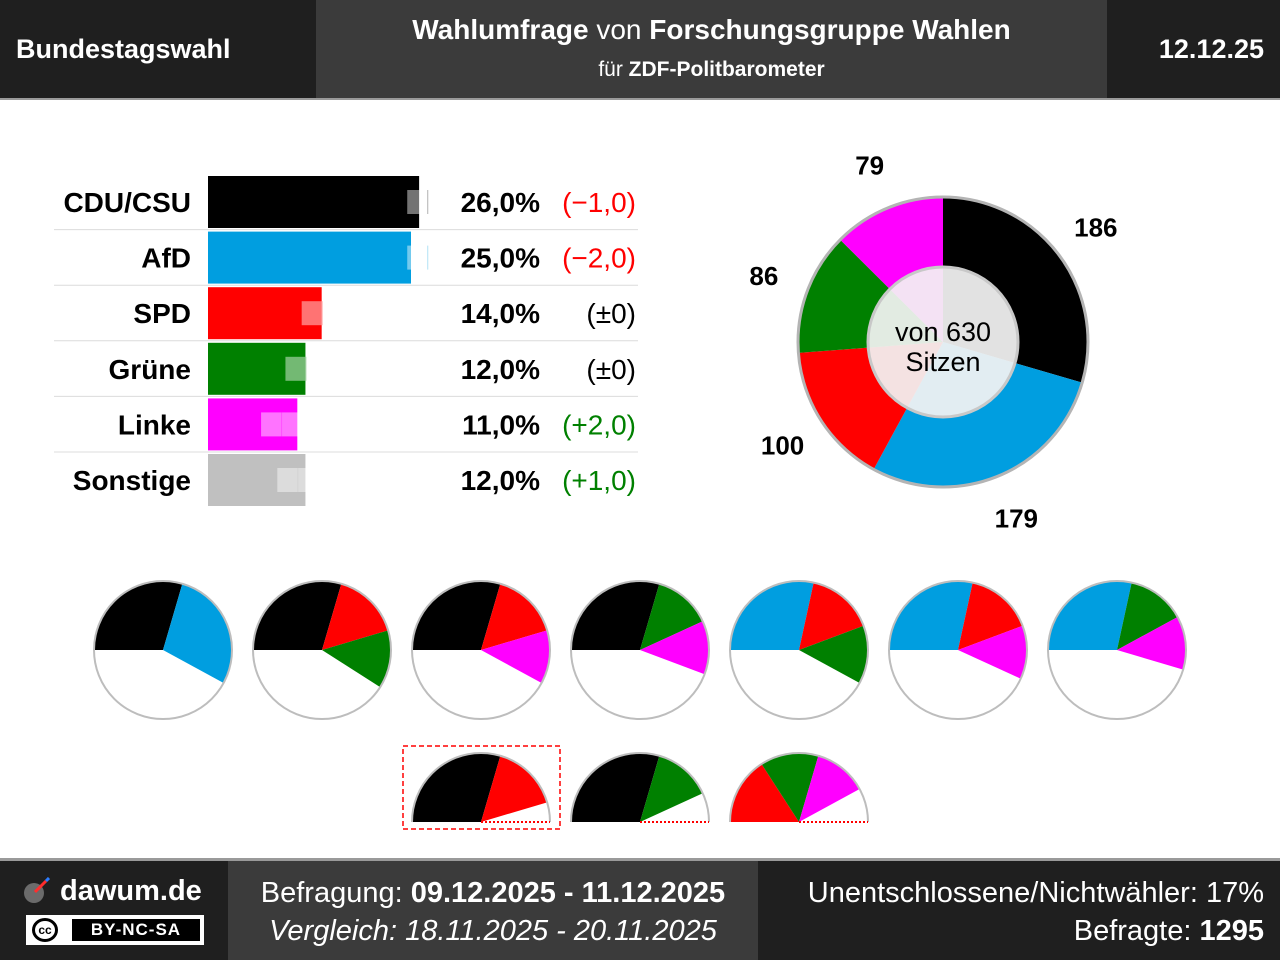  I want to click on party-label-sonstige: Sonstige, so click(132, 480).